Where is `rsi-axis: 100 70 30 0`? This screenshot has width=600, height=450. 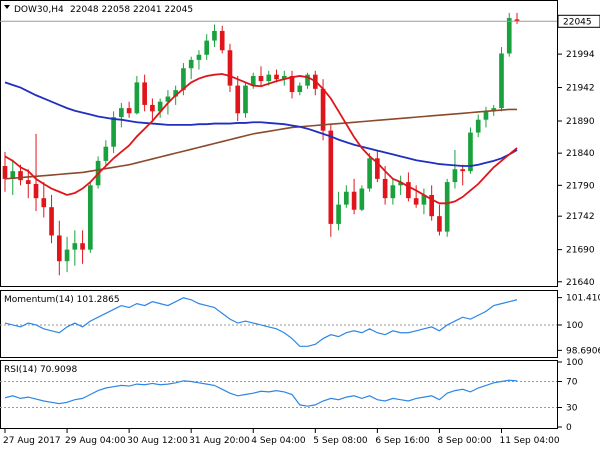
rsi-axis: 100 70 30 0 is located at coordinates (570, 395).